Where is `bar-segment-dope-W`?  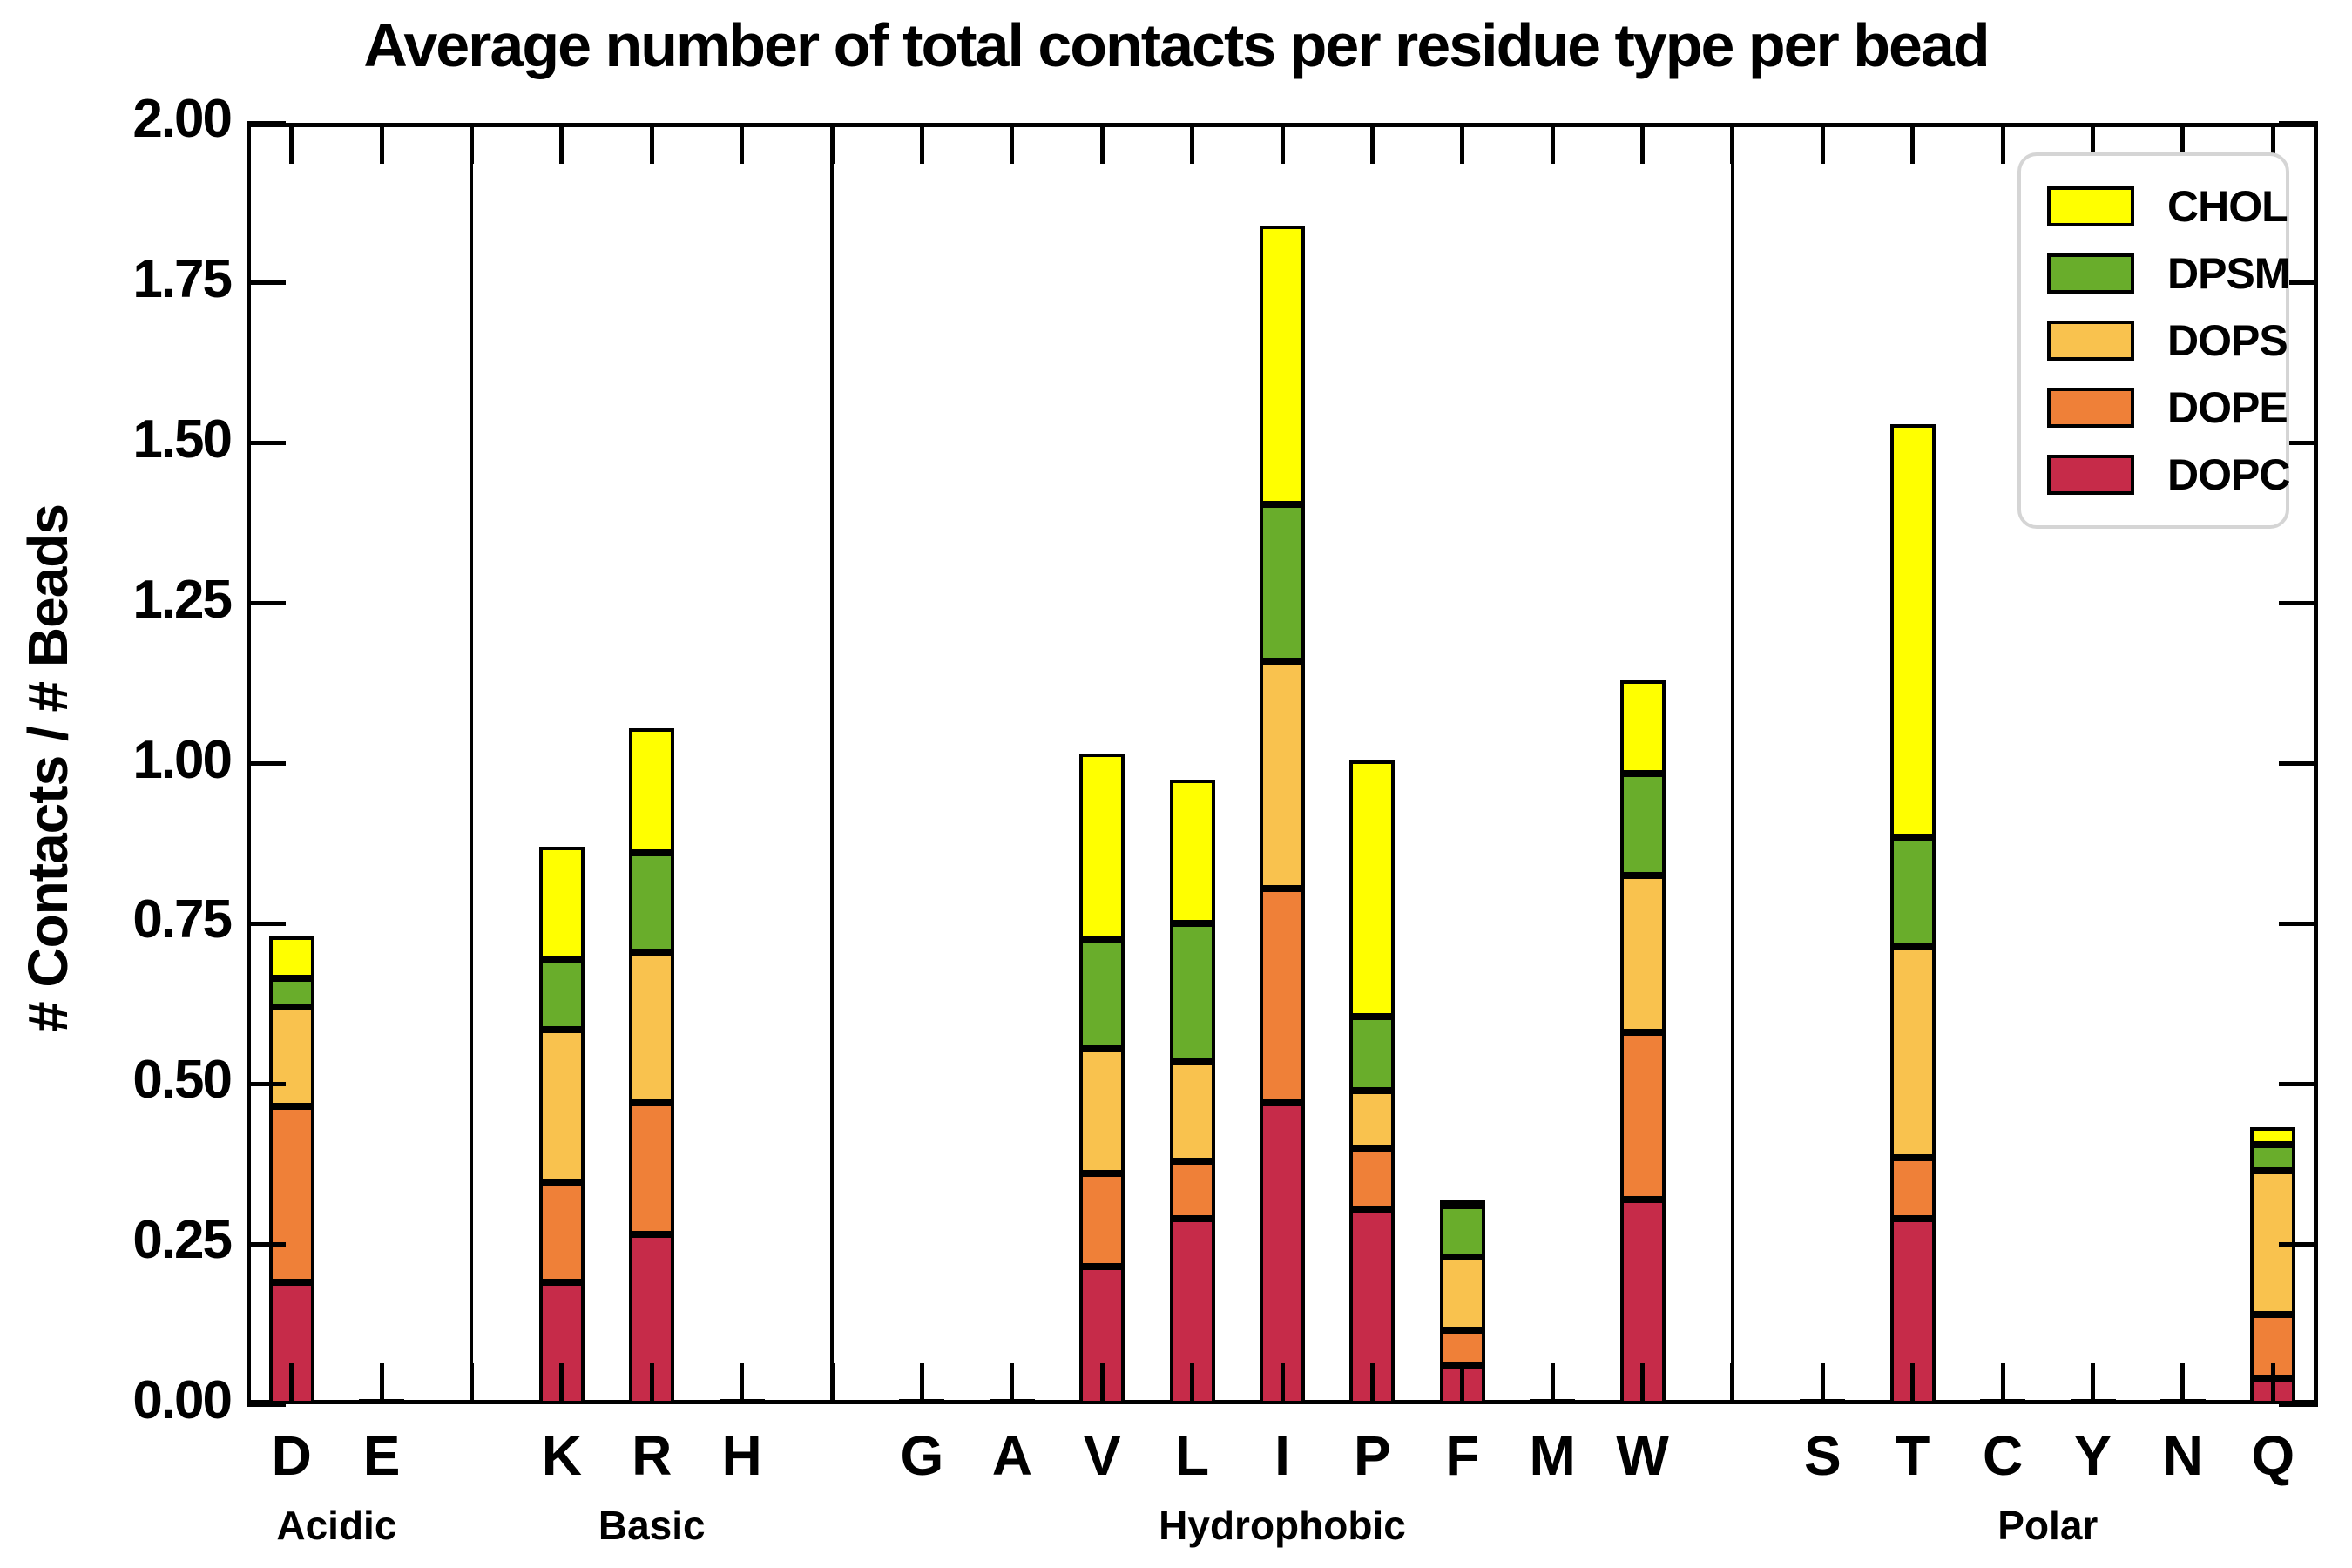
bar-segment-dope-W is located at coordinates (1643, 1116).